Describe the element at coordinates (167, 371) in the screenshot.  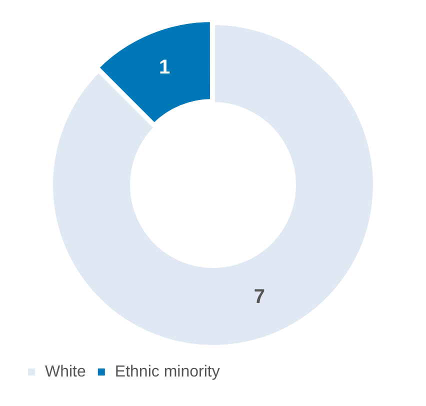
I see `legend-label: Ethnic minority` at that location.